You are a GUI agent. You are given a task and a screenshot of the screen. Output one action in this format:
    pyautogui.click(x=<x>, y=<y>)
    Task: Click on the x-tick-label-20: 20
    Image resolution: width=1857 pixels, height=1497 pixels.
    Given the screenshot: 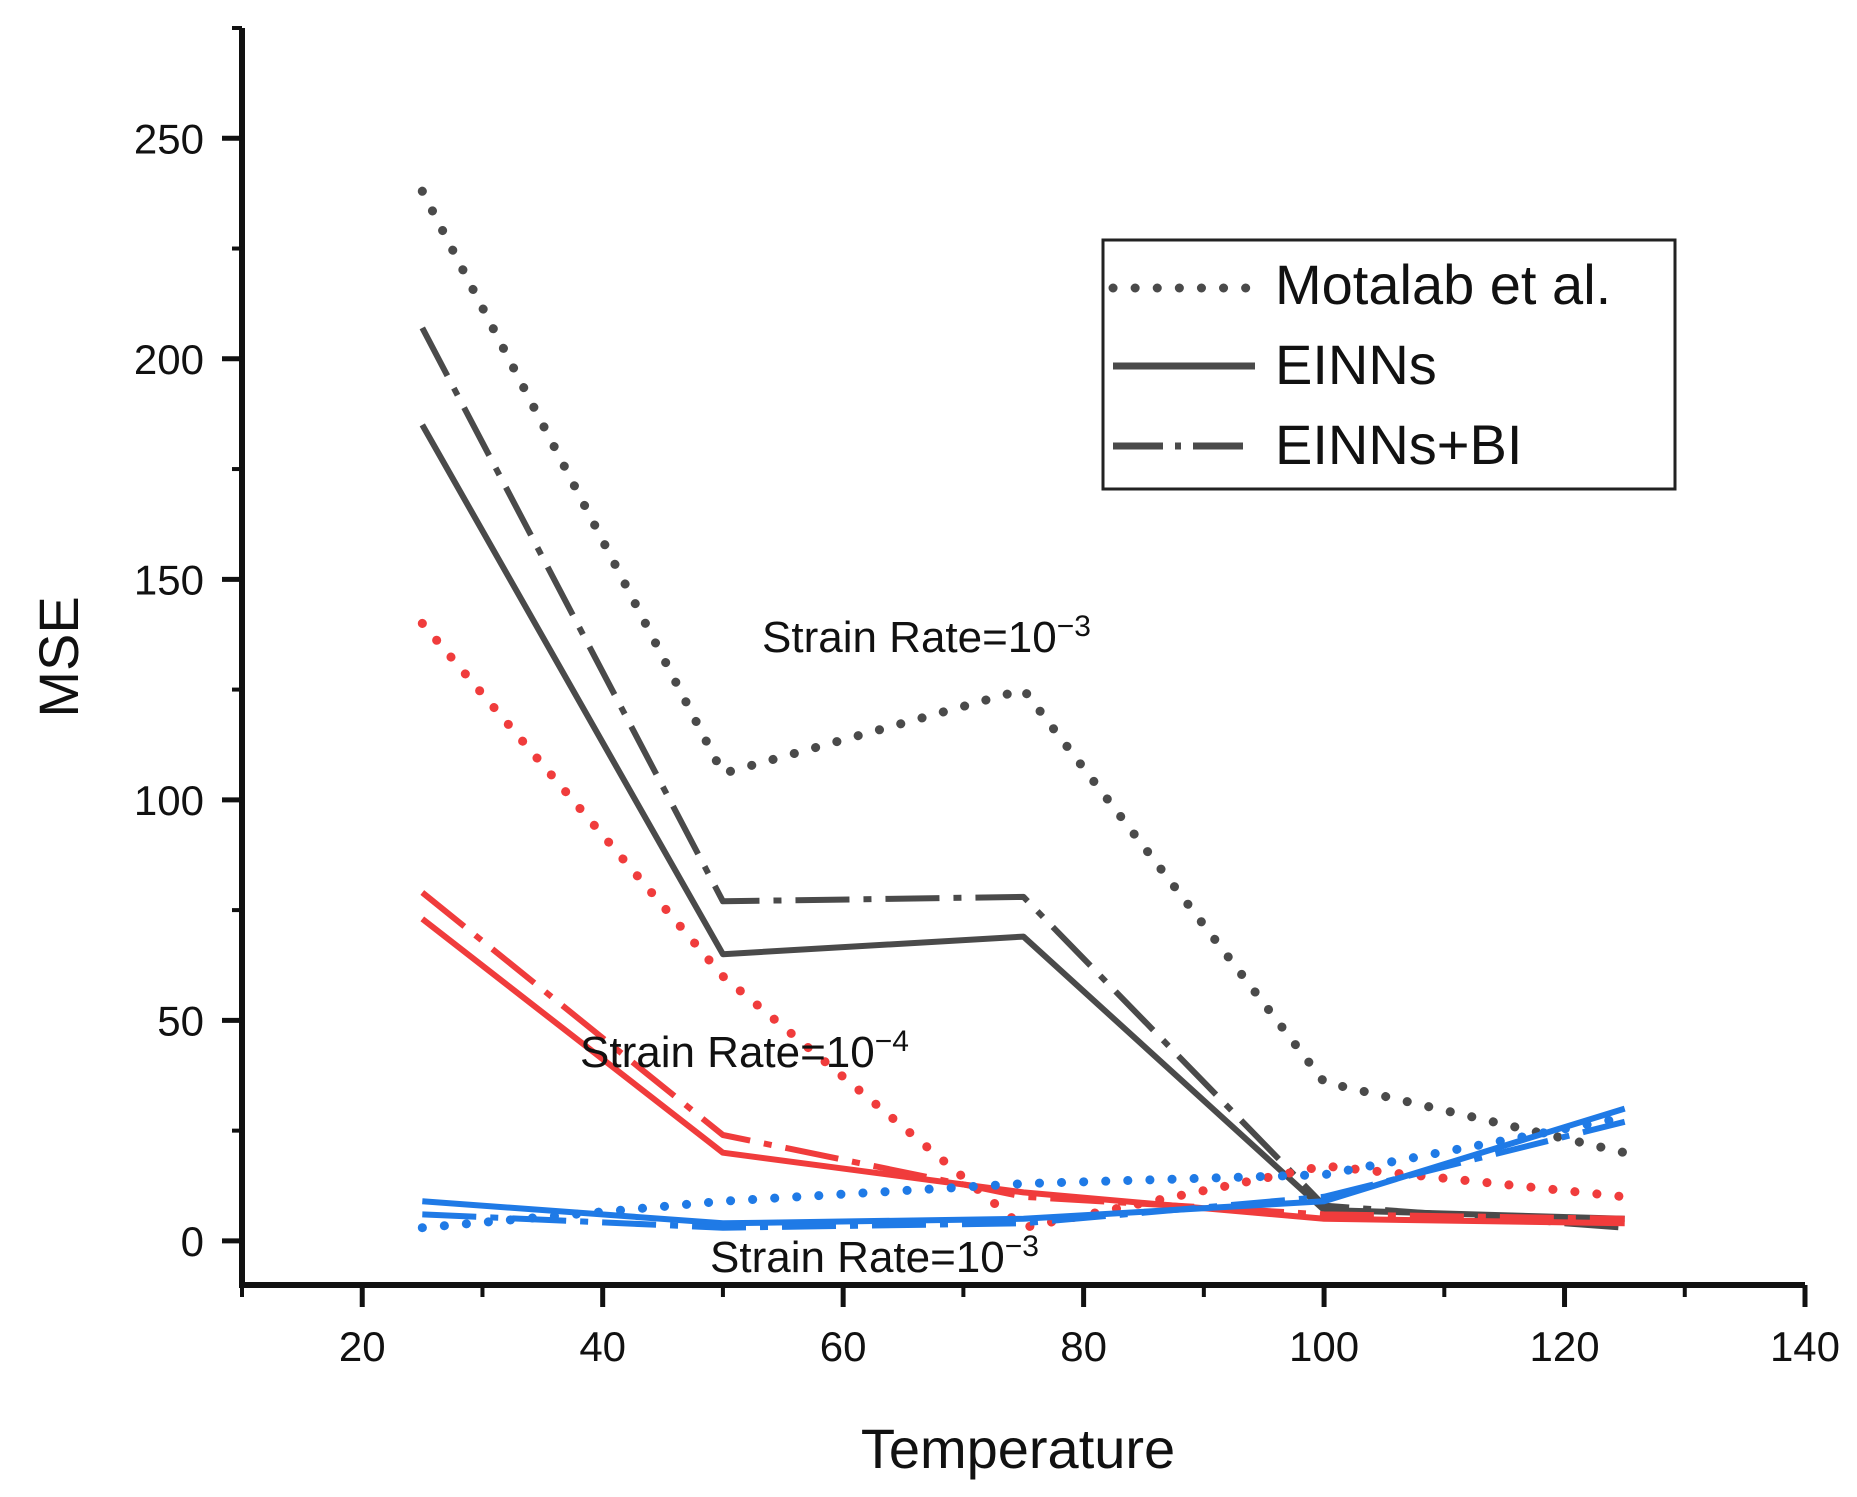 What is the action you would take?
    pyautogui.click(x=362, y=1346)
    